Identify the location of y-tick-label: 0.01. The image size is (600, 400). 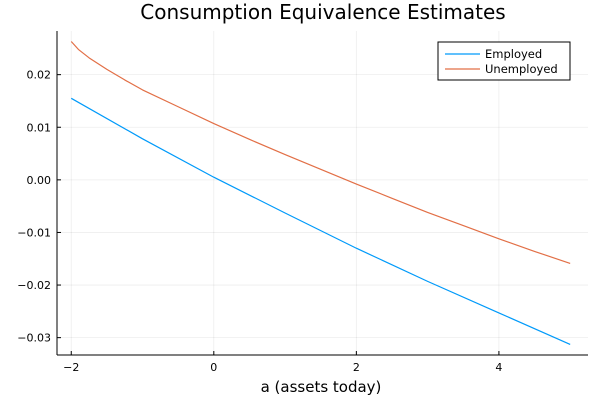
(39, 127).